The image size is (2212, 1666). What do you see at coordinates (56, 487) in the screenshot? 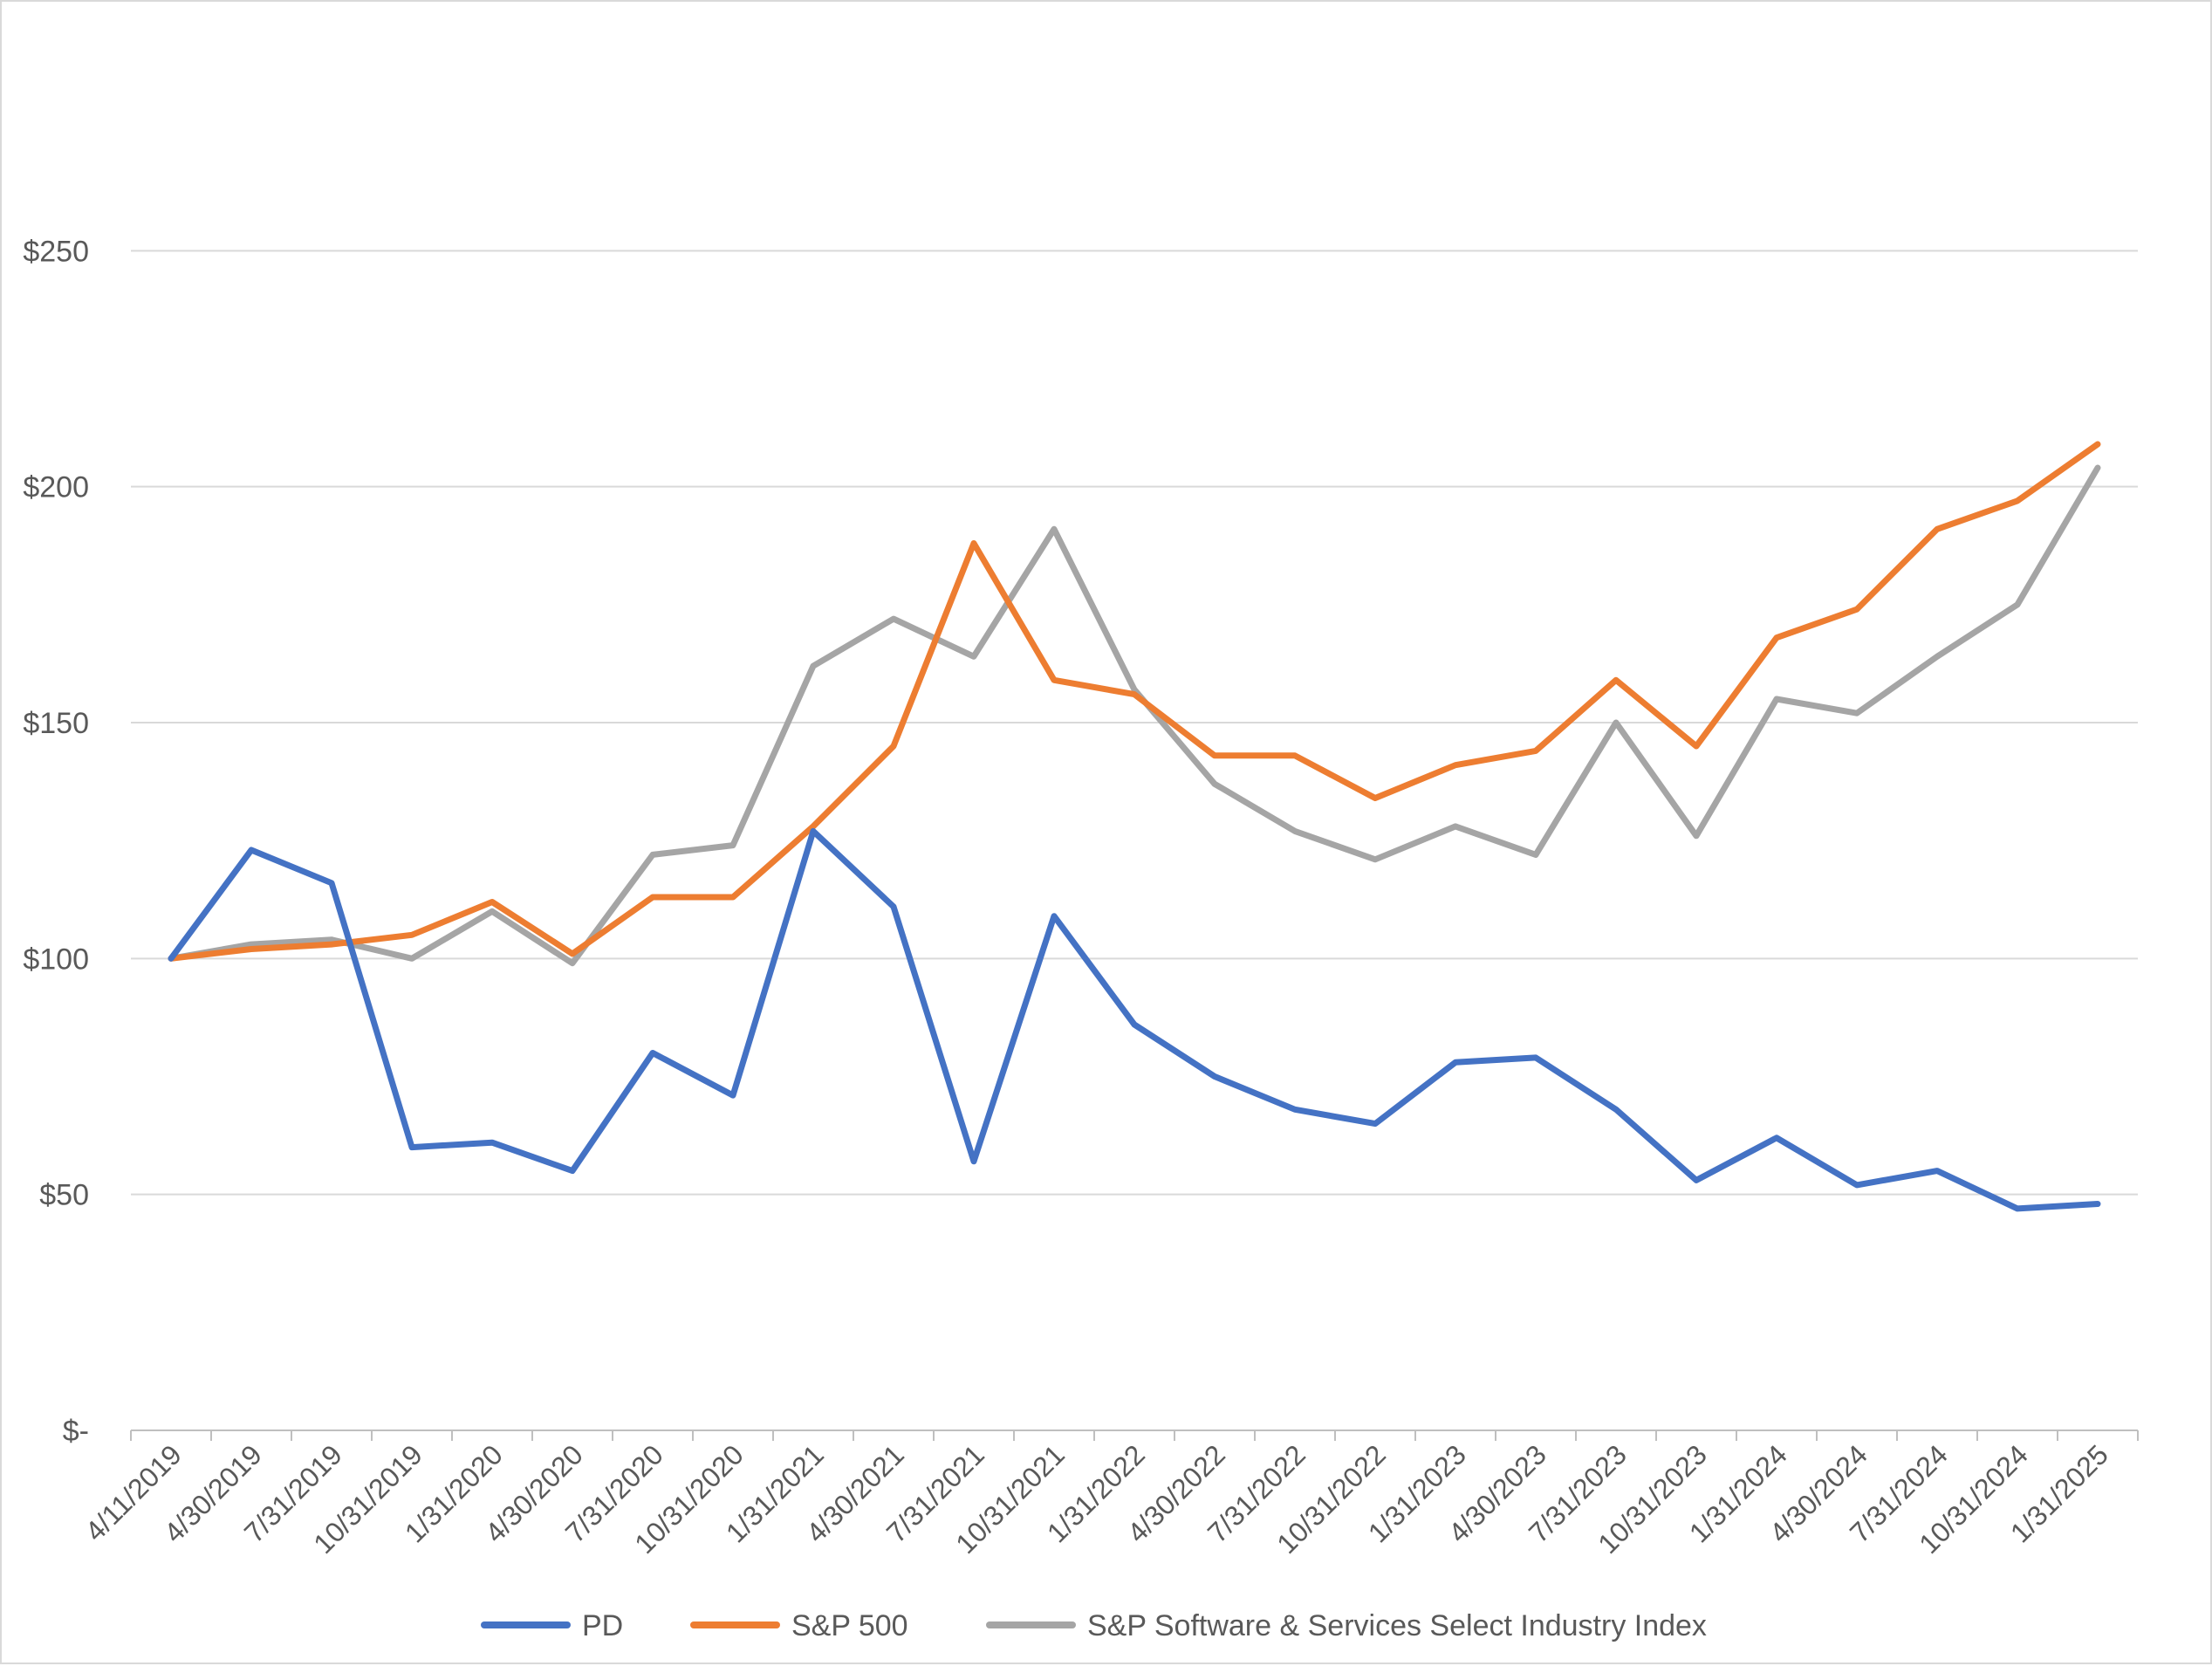
I see `y-tick-label: $200` at bounding box center [56, 487].